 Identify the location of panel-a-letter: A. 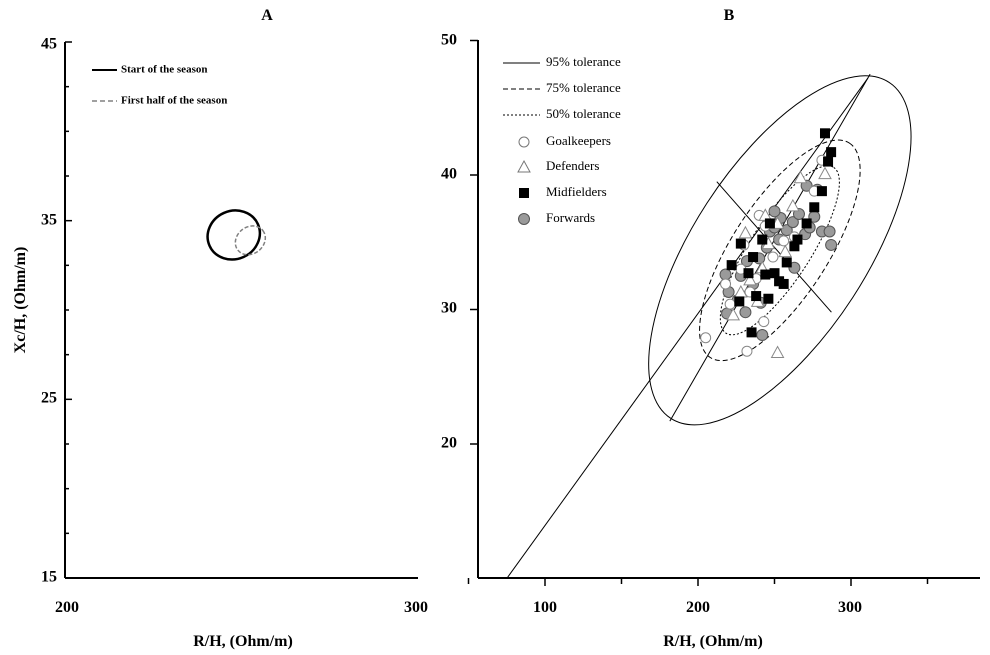
(267, 15).